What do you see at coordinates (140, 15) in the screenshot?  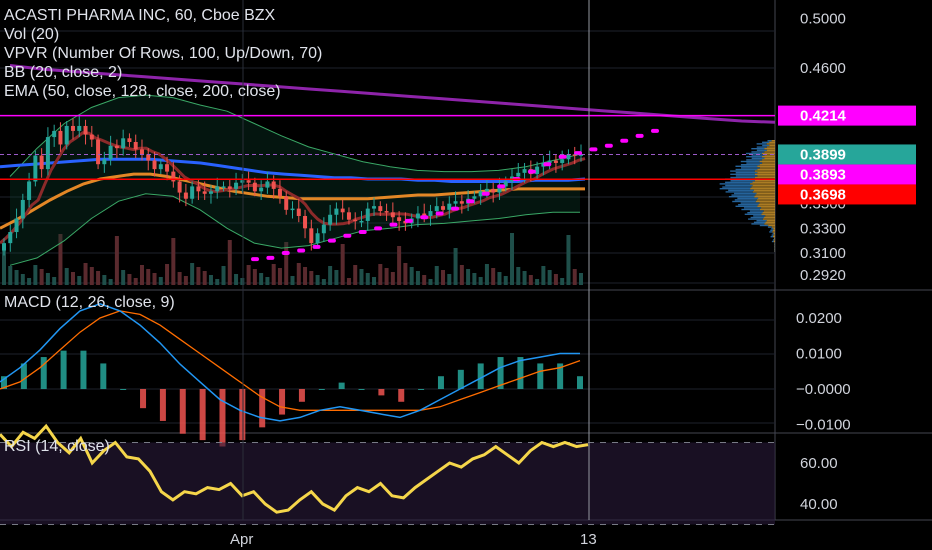 I see `chart-title: ACASTI PHARMA INC, 60, Cboe BZX` at bounding box center [140, 15].